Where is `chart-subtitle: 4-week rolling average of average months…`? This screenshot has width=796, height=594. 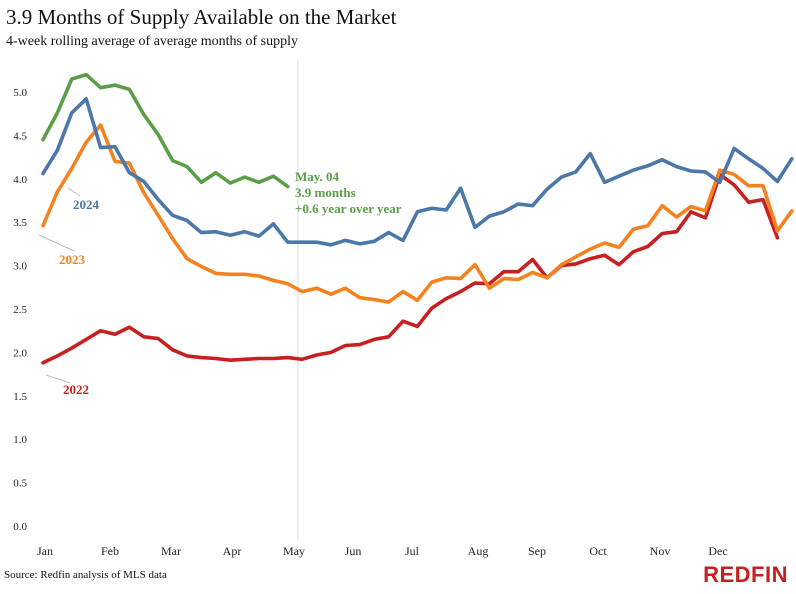
chart-subtitle: 4-week rolling average of average months… is located at coordinates (152, 41).